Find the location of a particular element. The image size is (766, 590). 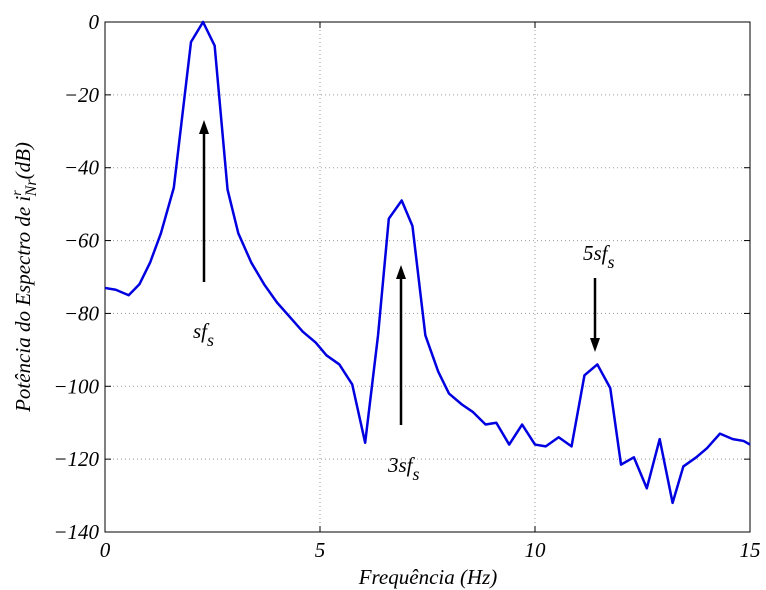

x-tick-label: 10 is located at coordinates (536, 550).